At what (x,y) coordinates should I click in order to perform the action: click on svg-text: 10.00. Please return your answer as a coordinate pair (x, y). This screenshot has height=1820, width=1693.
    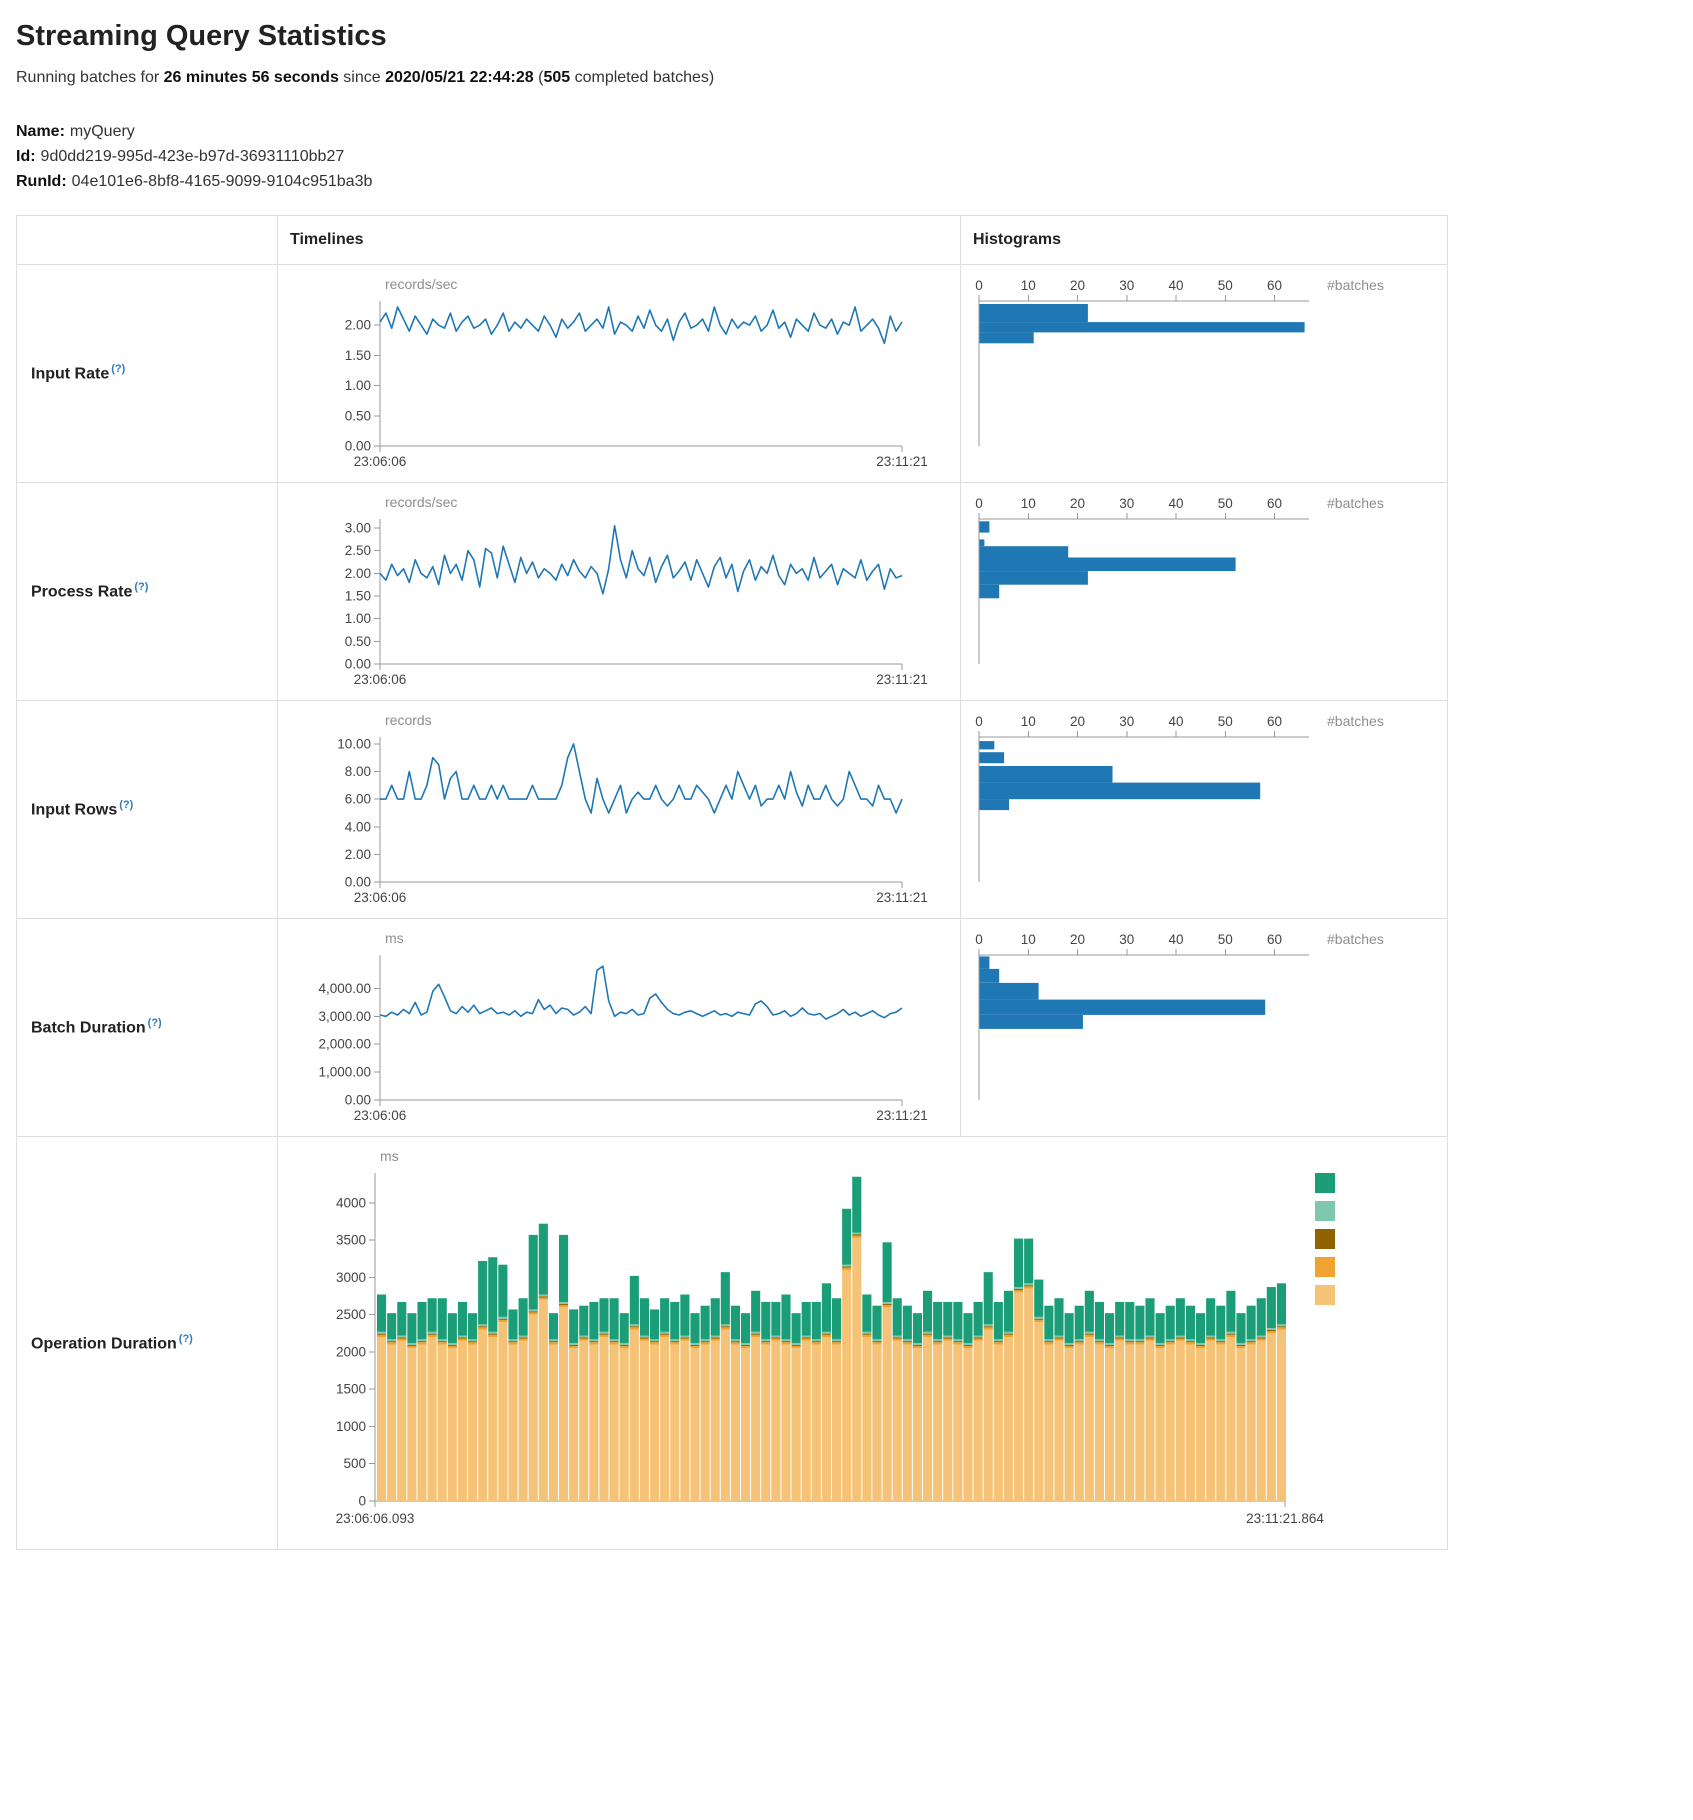
    Looking at the image, I should click on (354, 743).